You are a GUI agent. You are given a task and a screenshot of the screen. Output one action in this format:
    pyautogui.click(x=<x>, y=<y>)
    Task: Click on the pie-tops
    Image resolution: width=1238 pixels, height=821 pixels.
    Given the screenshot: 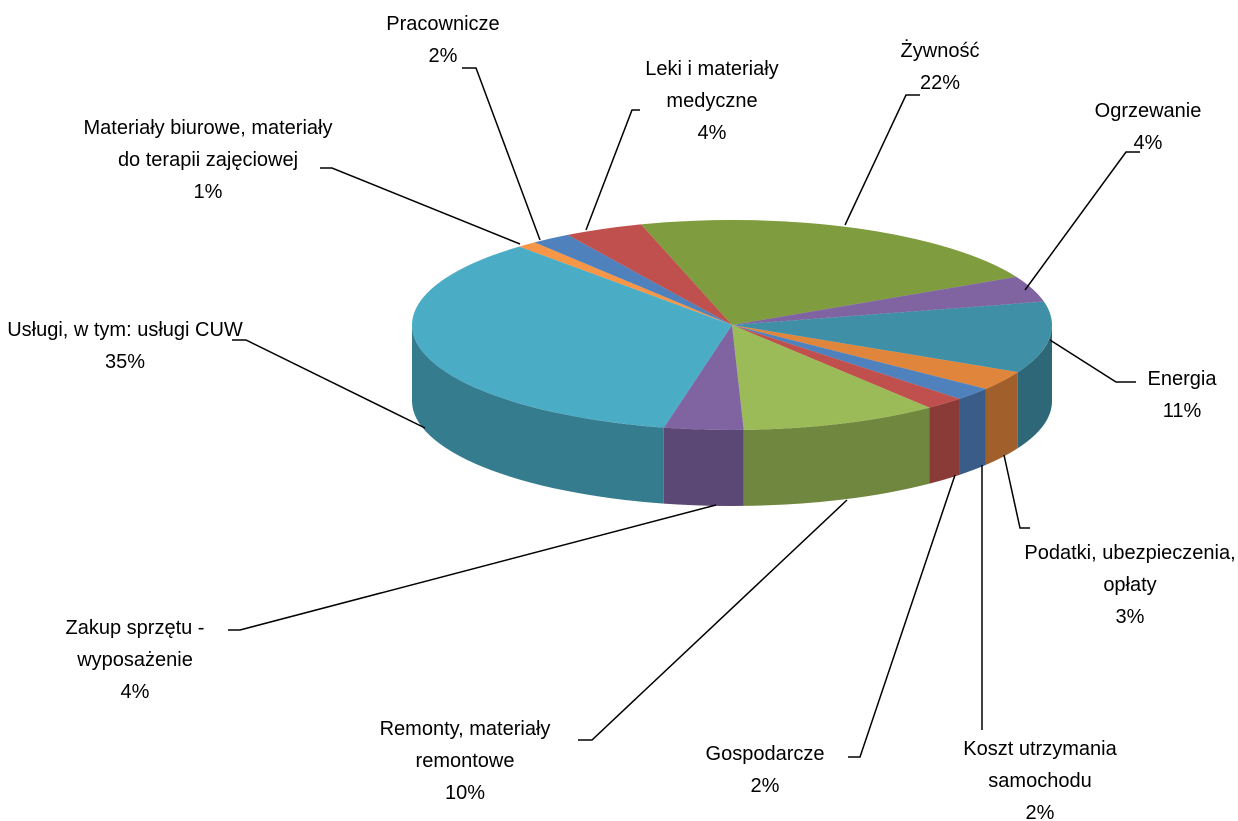 What is the action you would take?
    pyautogui.click(x=732, y=325)
    